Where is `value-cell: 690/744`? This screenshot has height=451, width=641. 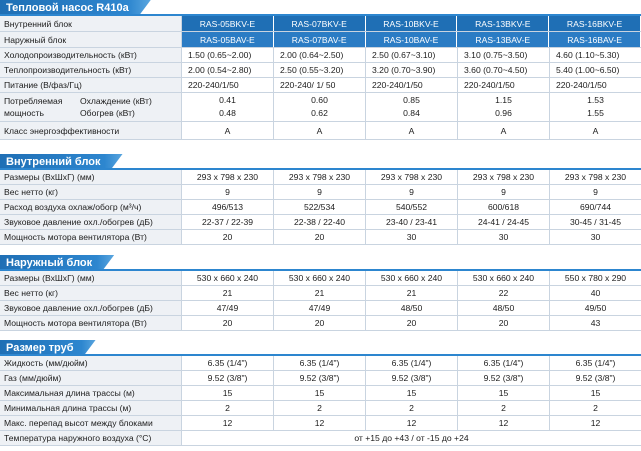 value-cell: 690/744 is located at coordinates (595, 207).